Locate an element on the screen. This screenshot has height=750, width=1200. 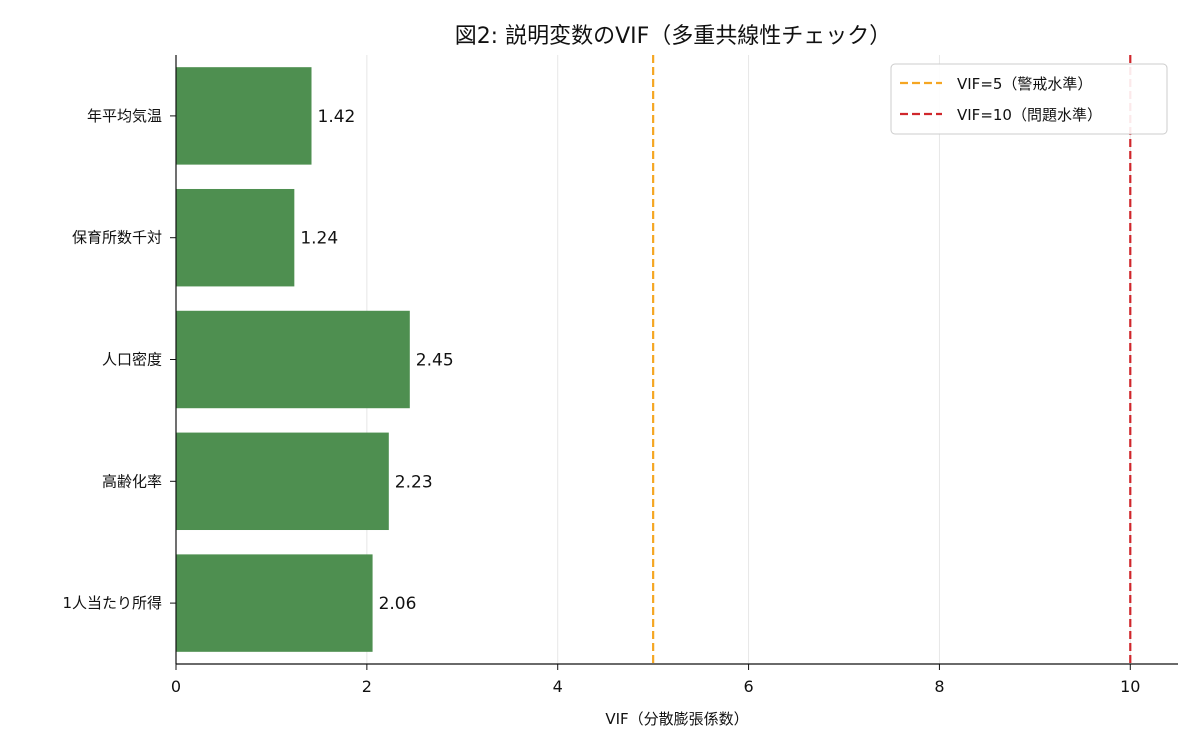
legend: VIF=5（警戒水準） VIF=10（問題水準） is located at coordinates (1029, 99).